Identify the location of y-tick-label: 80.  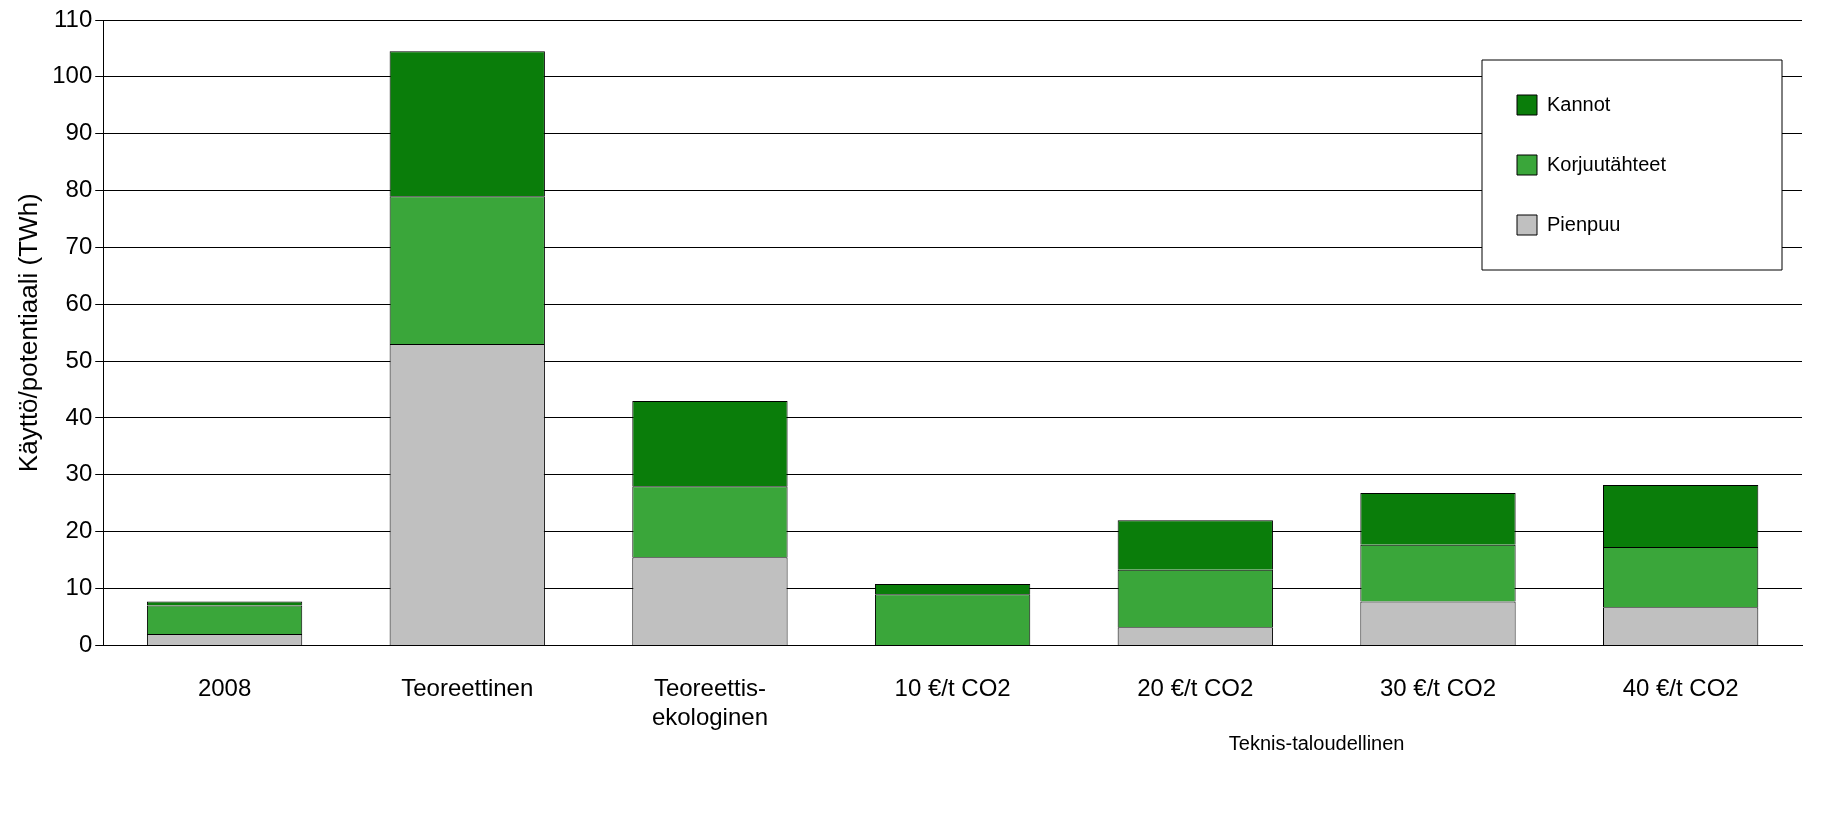
(79, 189).